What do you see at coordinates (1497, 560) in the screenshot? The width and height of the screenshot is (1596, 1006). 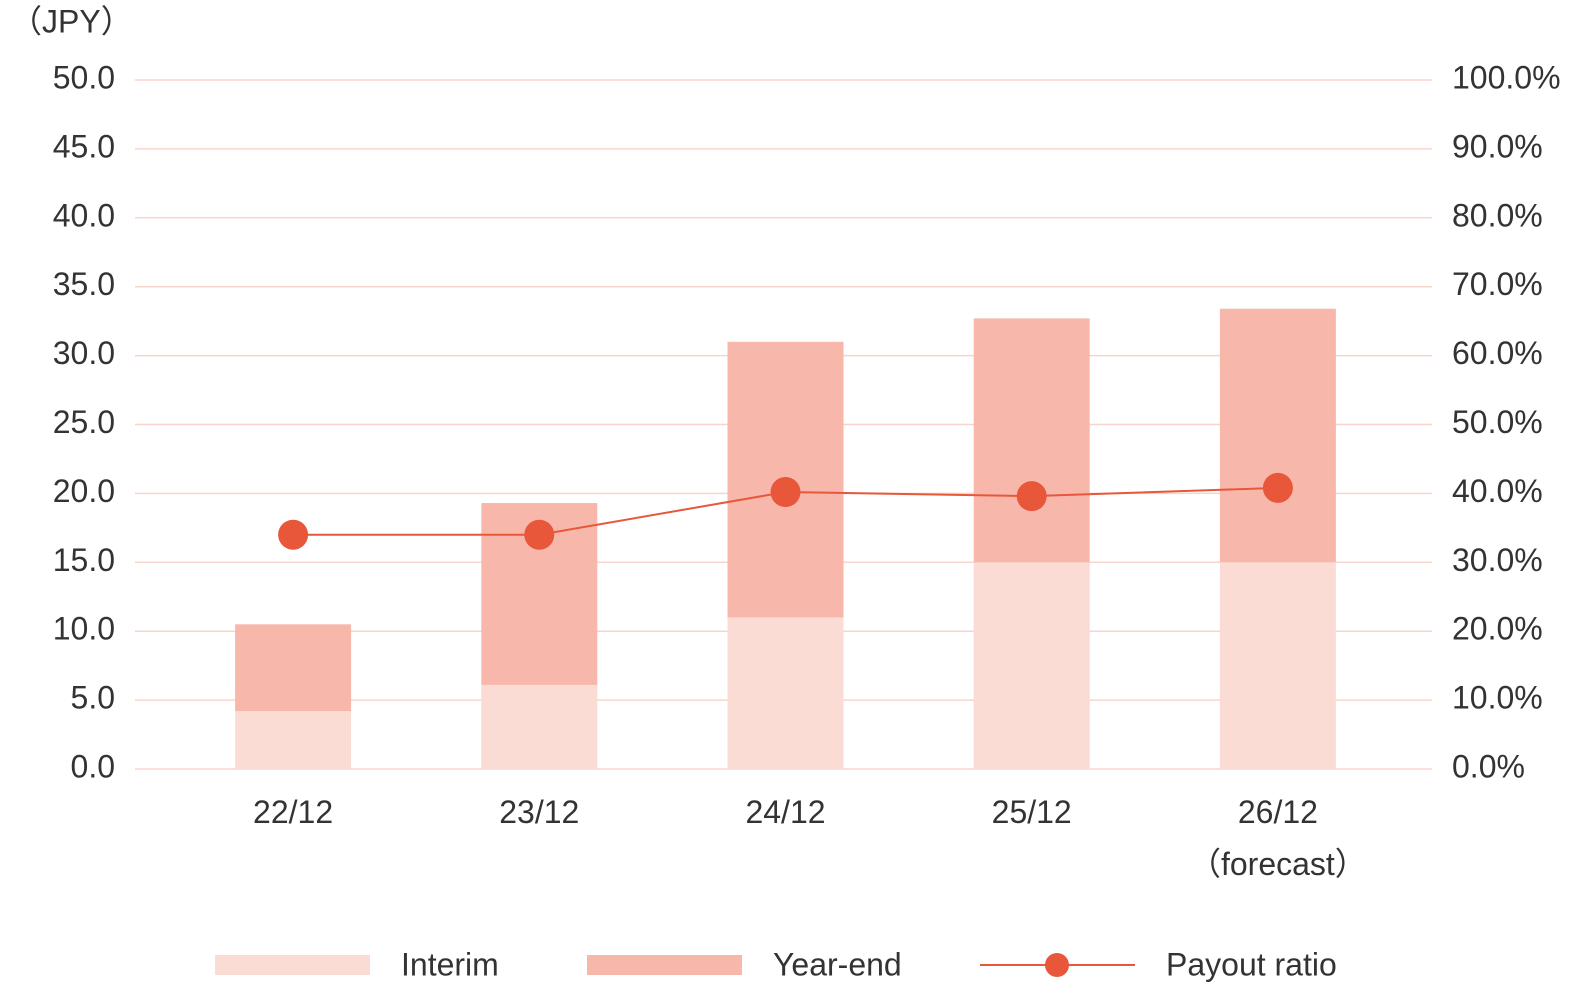 I see `y2-tick-label: 30.0%` at bounding box center [1497, 560].